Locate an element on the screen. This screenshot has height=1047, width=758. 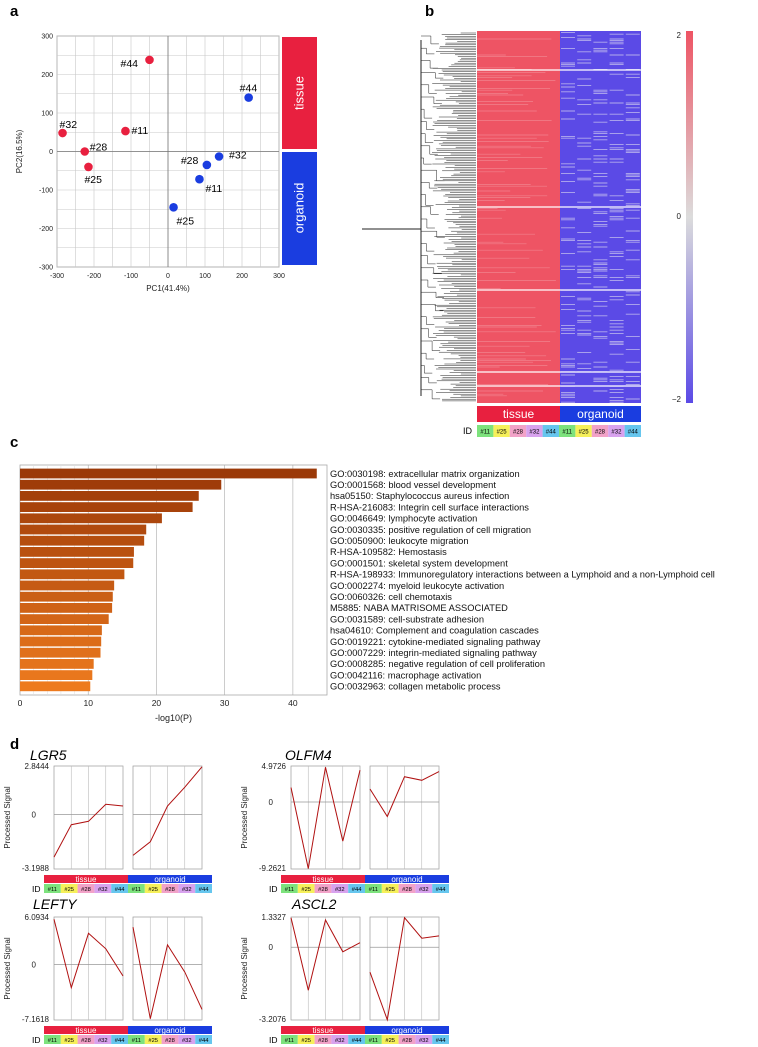
enrichment-term-label: GO:0001568: blood vessel development is located at coordinates (413, 485).